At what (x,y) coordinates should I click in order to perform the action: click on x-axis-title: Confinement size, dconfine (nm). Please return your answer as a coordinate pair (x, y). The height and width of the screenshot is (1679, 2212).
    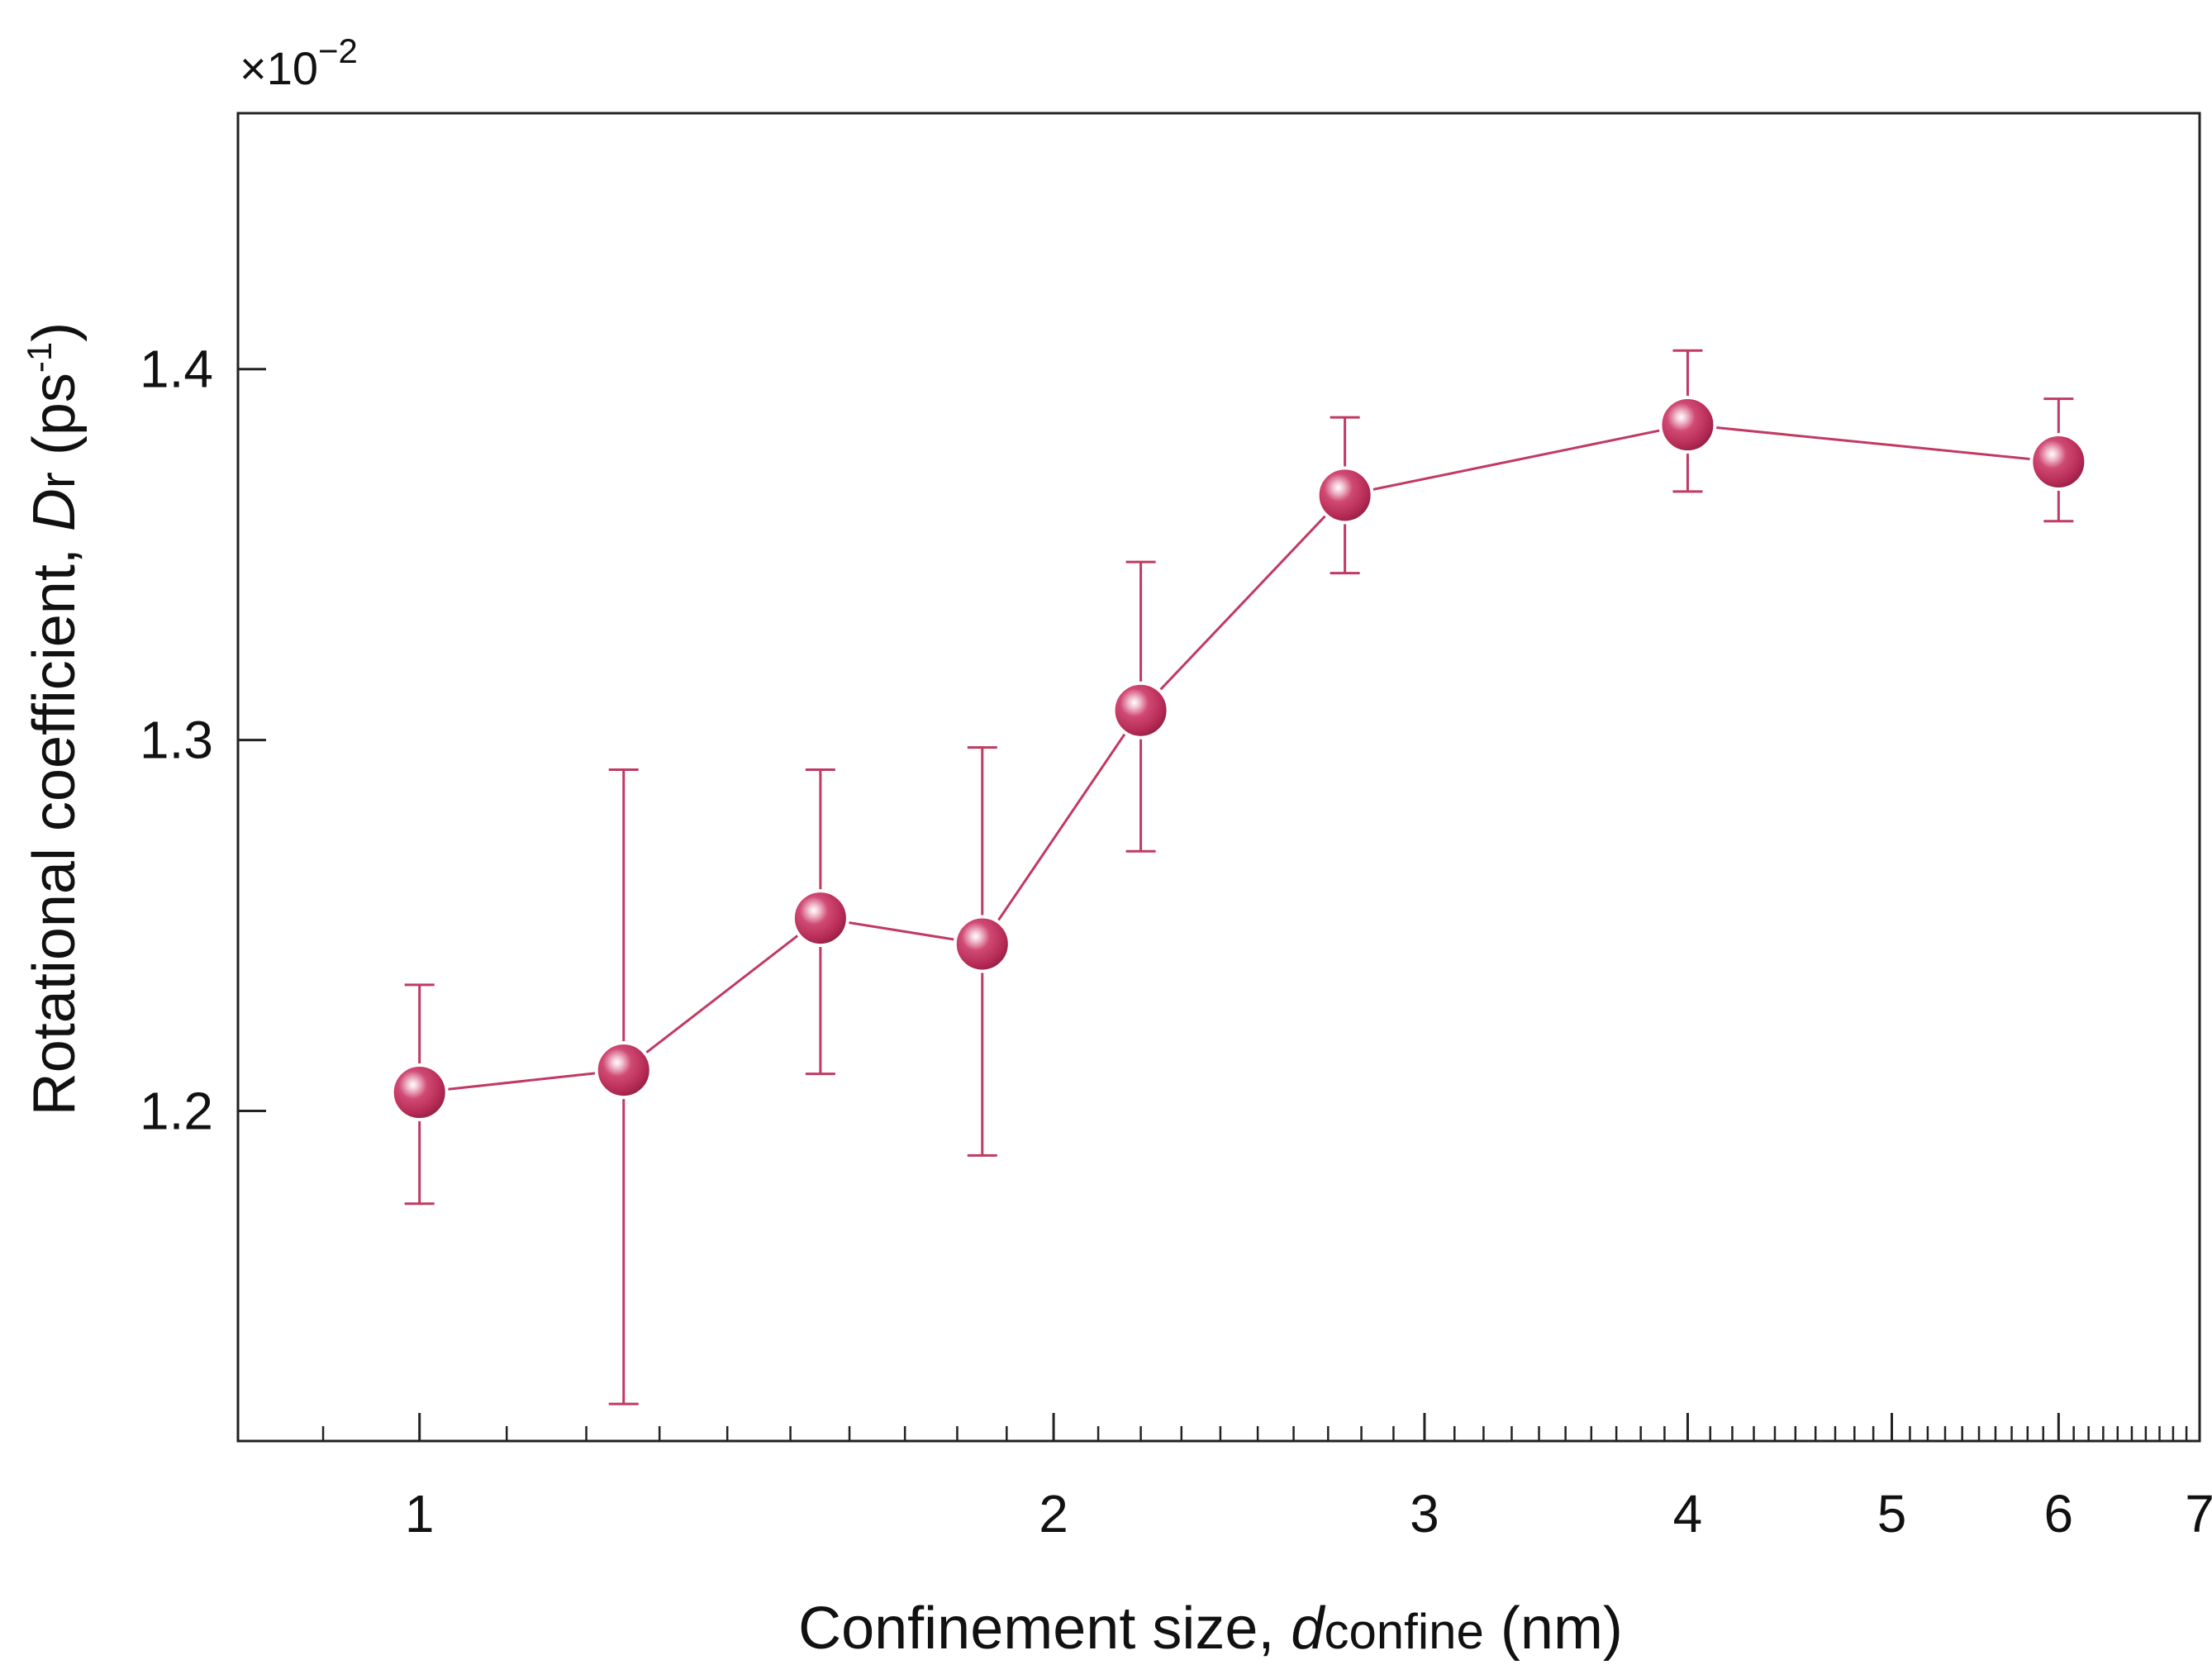
    Looking at the image, I should click on (1210, 1629).